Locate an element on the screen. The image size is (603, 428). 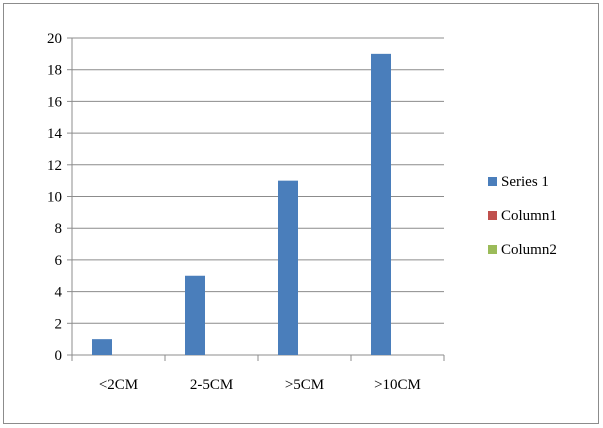
y-tick-label: 10 is located at coordinates (54, 198).